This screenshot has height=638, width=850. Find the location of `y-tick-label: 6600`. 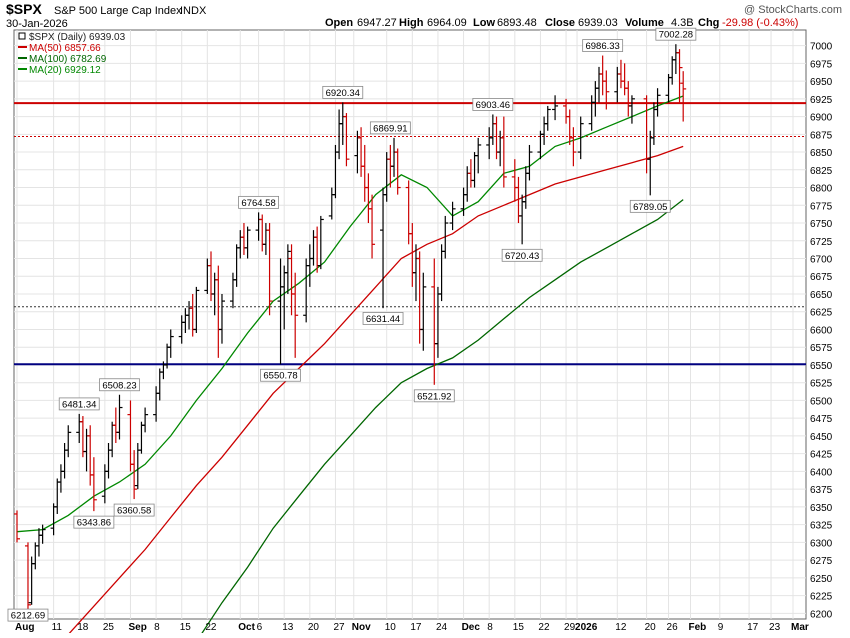

y-tick-label: 6600 is located at coordinates (821, 330).